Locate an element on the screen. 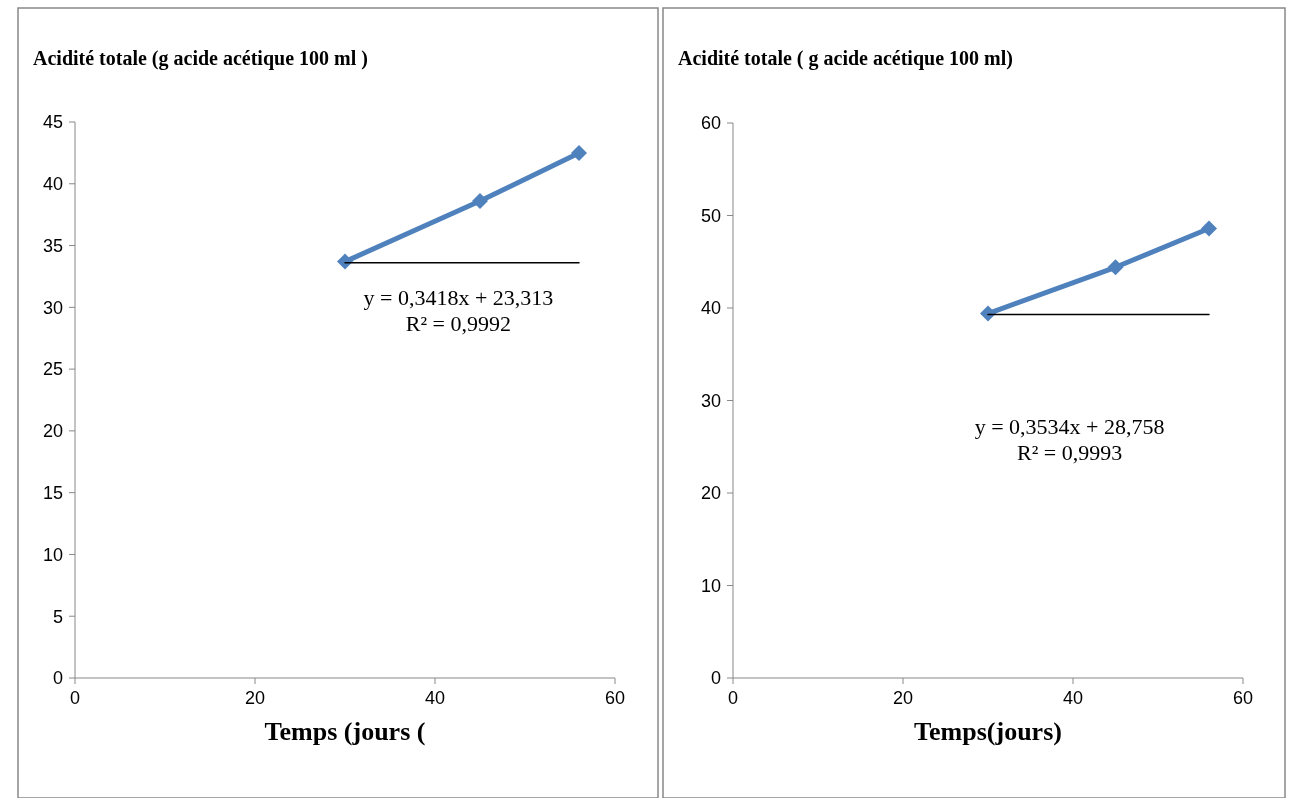 This screenshot has height=798, width=1290. annotation: y = 0,3534x + 28,758 is located at coordinates (1069, 426).